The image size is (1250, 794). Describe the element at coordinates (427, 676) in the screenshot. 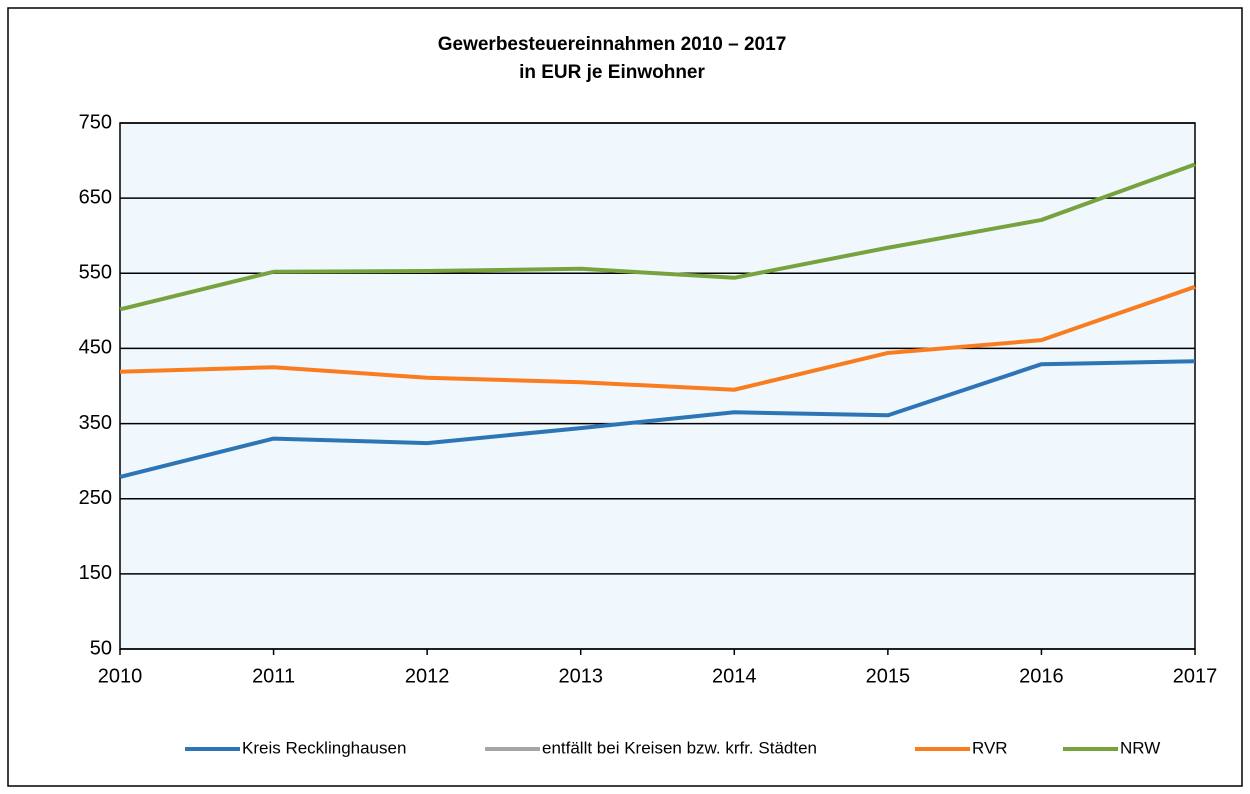

I see `x-tick-label: 2012` at that location.